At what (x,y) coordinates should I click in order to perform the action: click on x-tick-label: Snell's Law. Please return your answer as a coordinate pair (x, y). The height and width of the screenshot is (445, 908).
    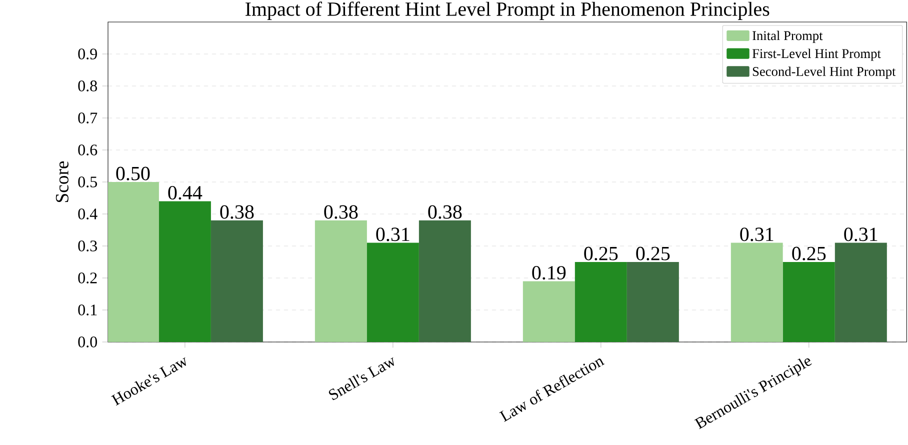
    Looking at the image, I should click on (361, 378).